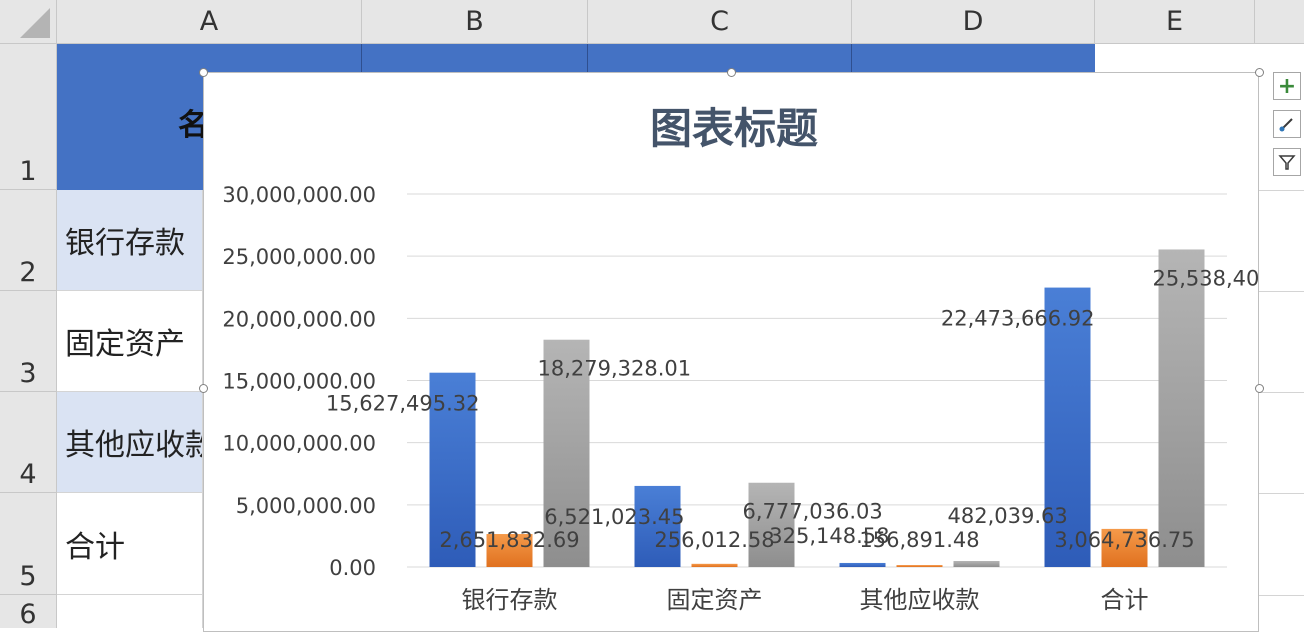 This screenshot has height=637, width=1304. Describe the element at coordinates (919, 540) in the screenshot. I see `data-label: 156,891.48` at that location.